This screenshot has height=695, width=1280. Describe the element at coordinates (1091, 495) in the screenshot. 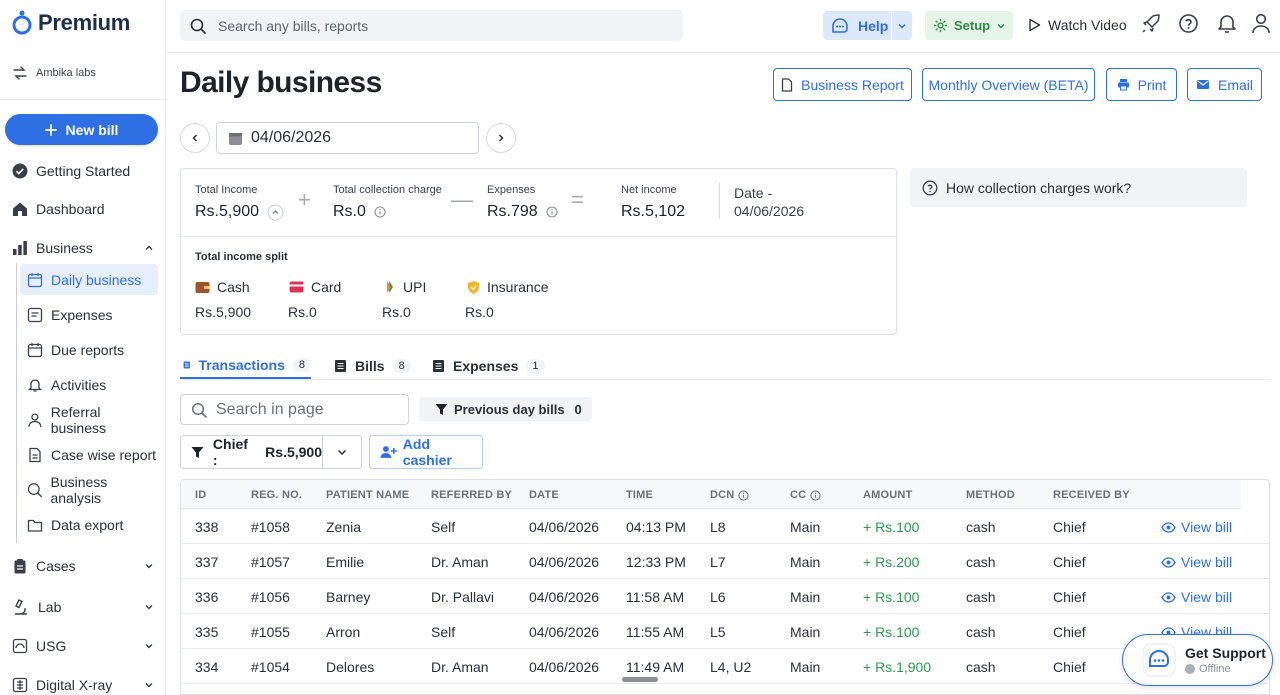

I see `col-received-by: RECEIVED BY` at that location.